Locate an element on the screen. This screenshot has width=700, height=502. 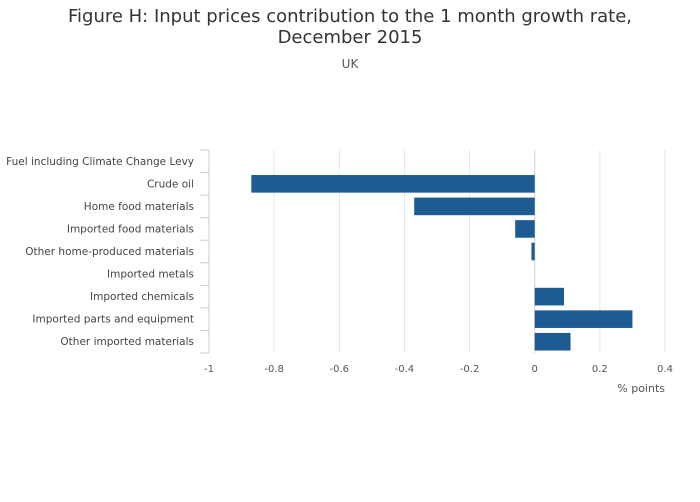
x-tick-label-1: -0.8 is located at coordinates (274, 369).